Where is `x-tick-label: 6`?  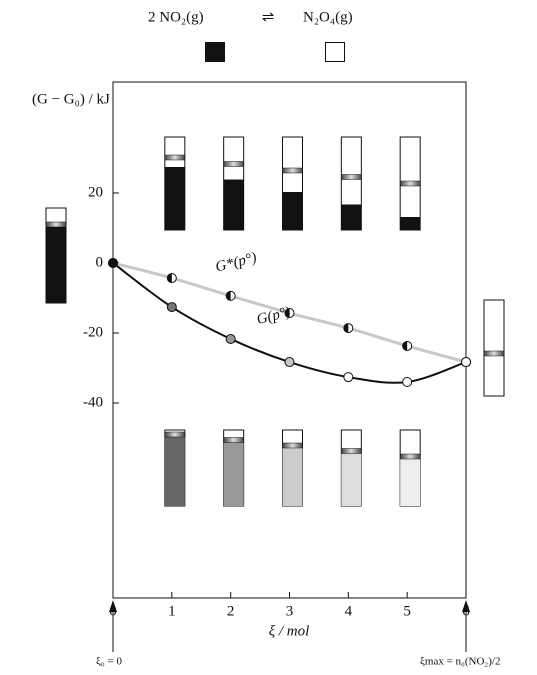 x-tick-label: 6 is located at coordinates (466, 611).